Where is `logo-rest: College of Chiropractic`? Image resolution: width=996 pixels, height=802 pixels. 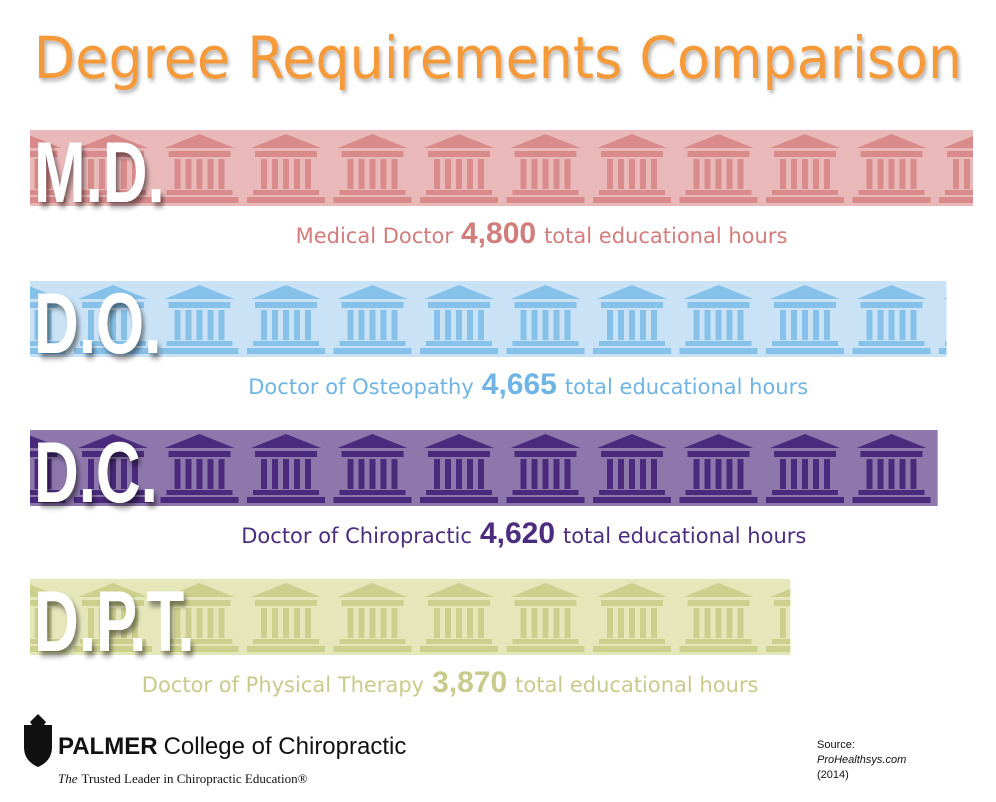 logo-rest: College of Chiropractic is located at coordinates (285, 746).